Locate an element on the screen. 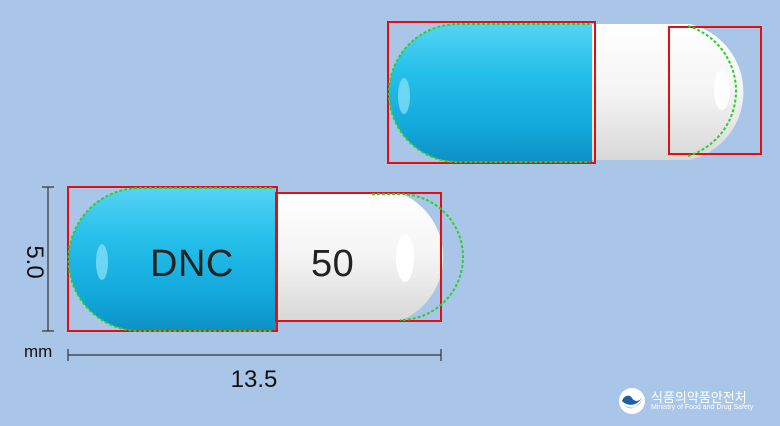 Image resolution: width=780 pixels, height=426 pixels. capsule-top-blue-cap is located at coordinates (490, 93).